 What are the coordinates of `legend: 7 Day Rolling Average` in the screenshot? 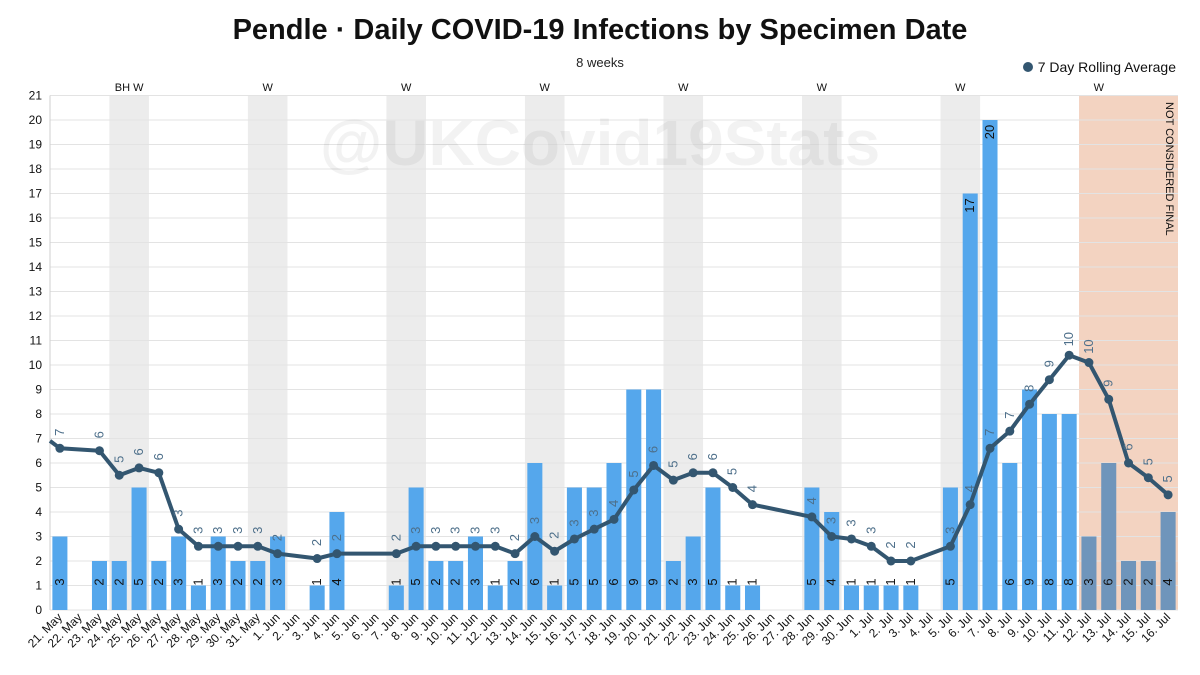 It's located at (1099, 67).